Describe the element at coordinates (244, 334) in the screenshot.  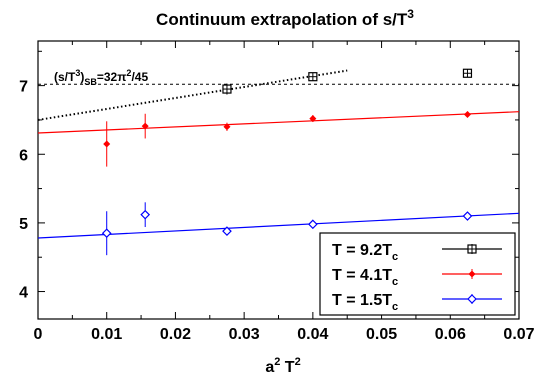
I see `x-tick-label: 0.03` at that location.